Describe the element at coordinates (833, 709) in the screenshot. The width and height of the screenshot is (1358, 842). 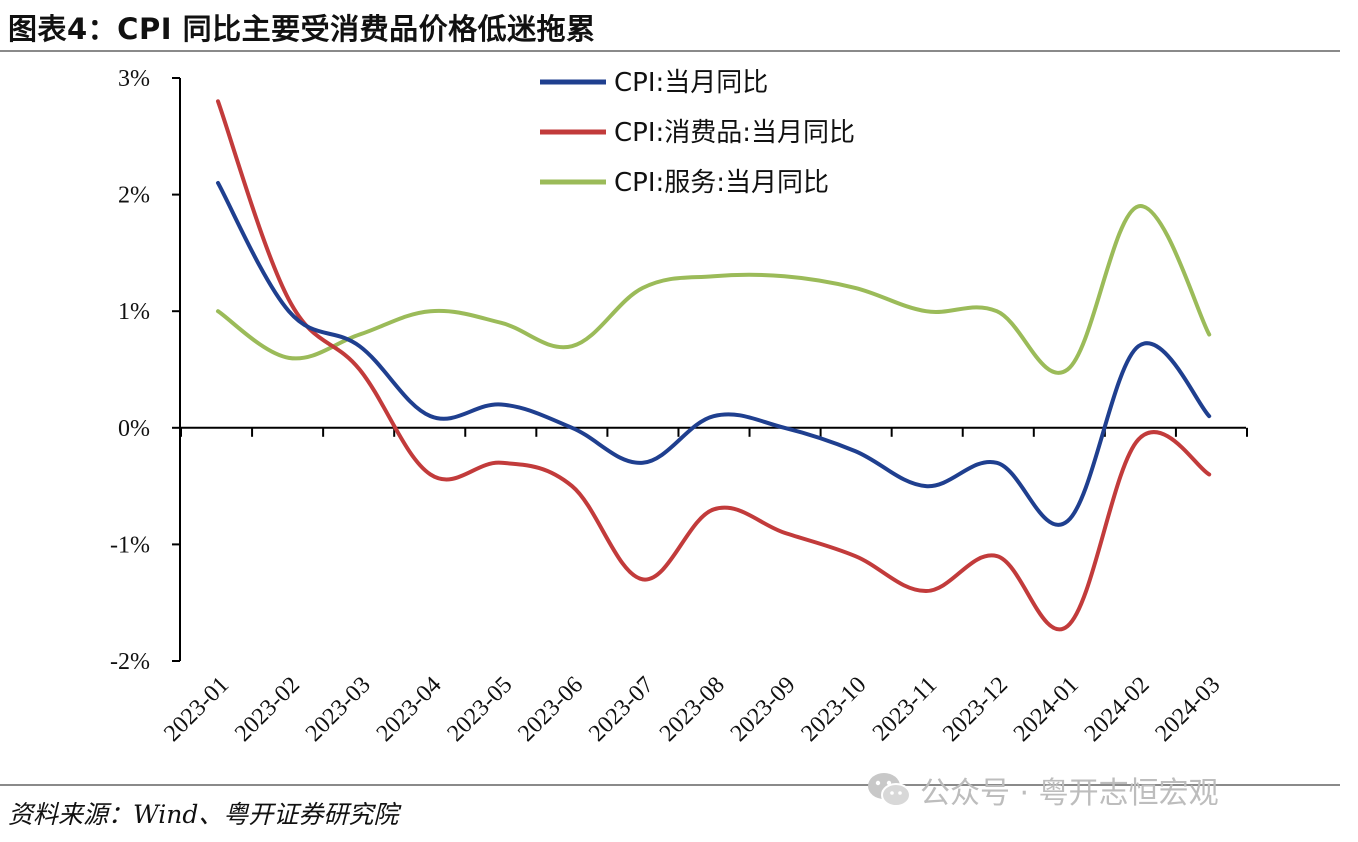
I see `x-tick-label-9: 2023-10` at that location.